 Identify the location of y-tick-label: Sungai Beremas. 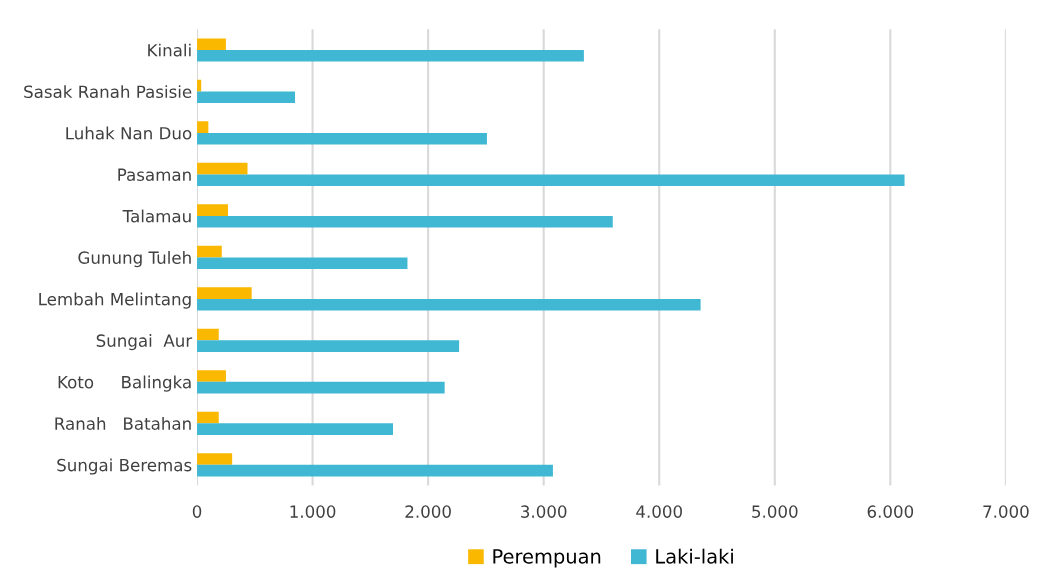
(124, 466).